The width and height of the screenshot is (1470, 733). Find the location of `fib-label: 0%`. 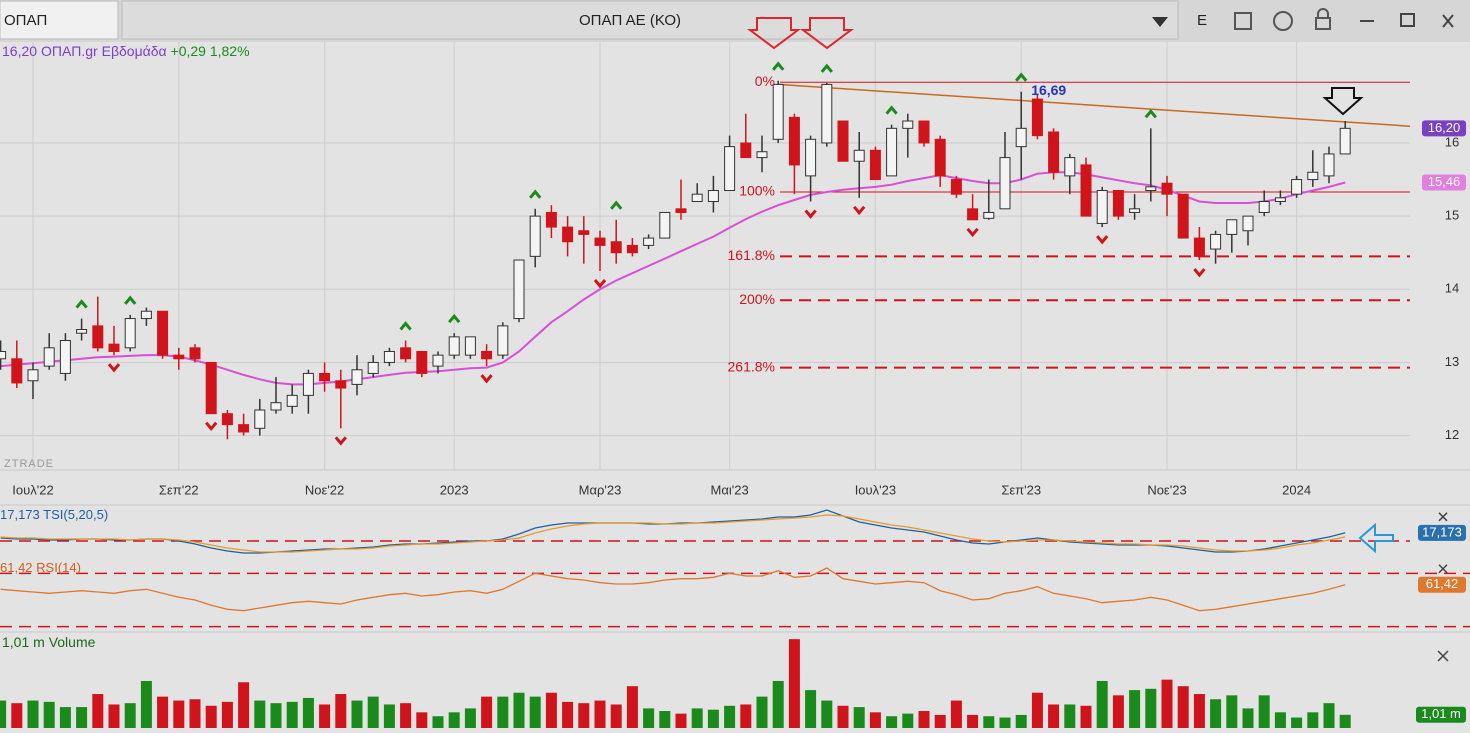

fib-label: 0% is located at coordinates (765, 81).